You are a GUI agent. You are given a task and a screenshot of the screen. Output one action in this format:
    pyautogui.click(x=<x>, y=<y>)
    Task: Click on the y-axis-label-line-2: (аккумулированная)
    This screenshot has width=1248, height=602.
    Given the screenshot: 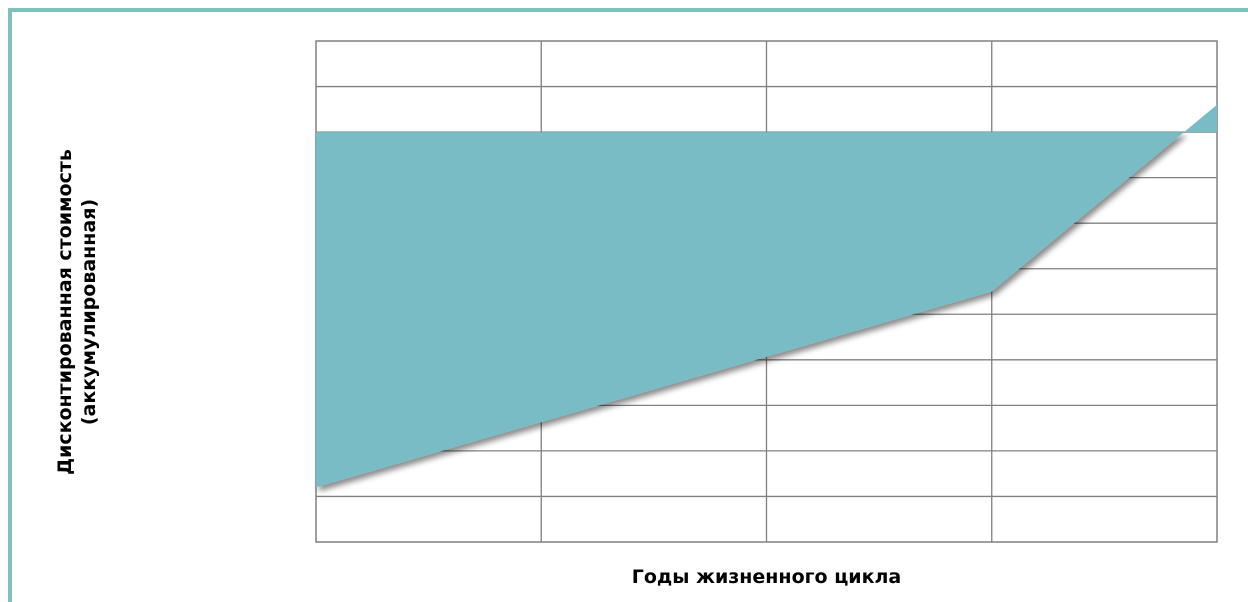 What is the action you would take?
    pyautogui.click(x=89, y=312)
    